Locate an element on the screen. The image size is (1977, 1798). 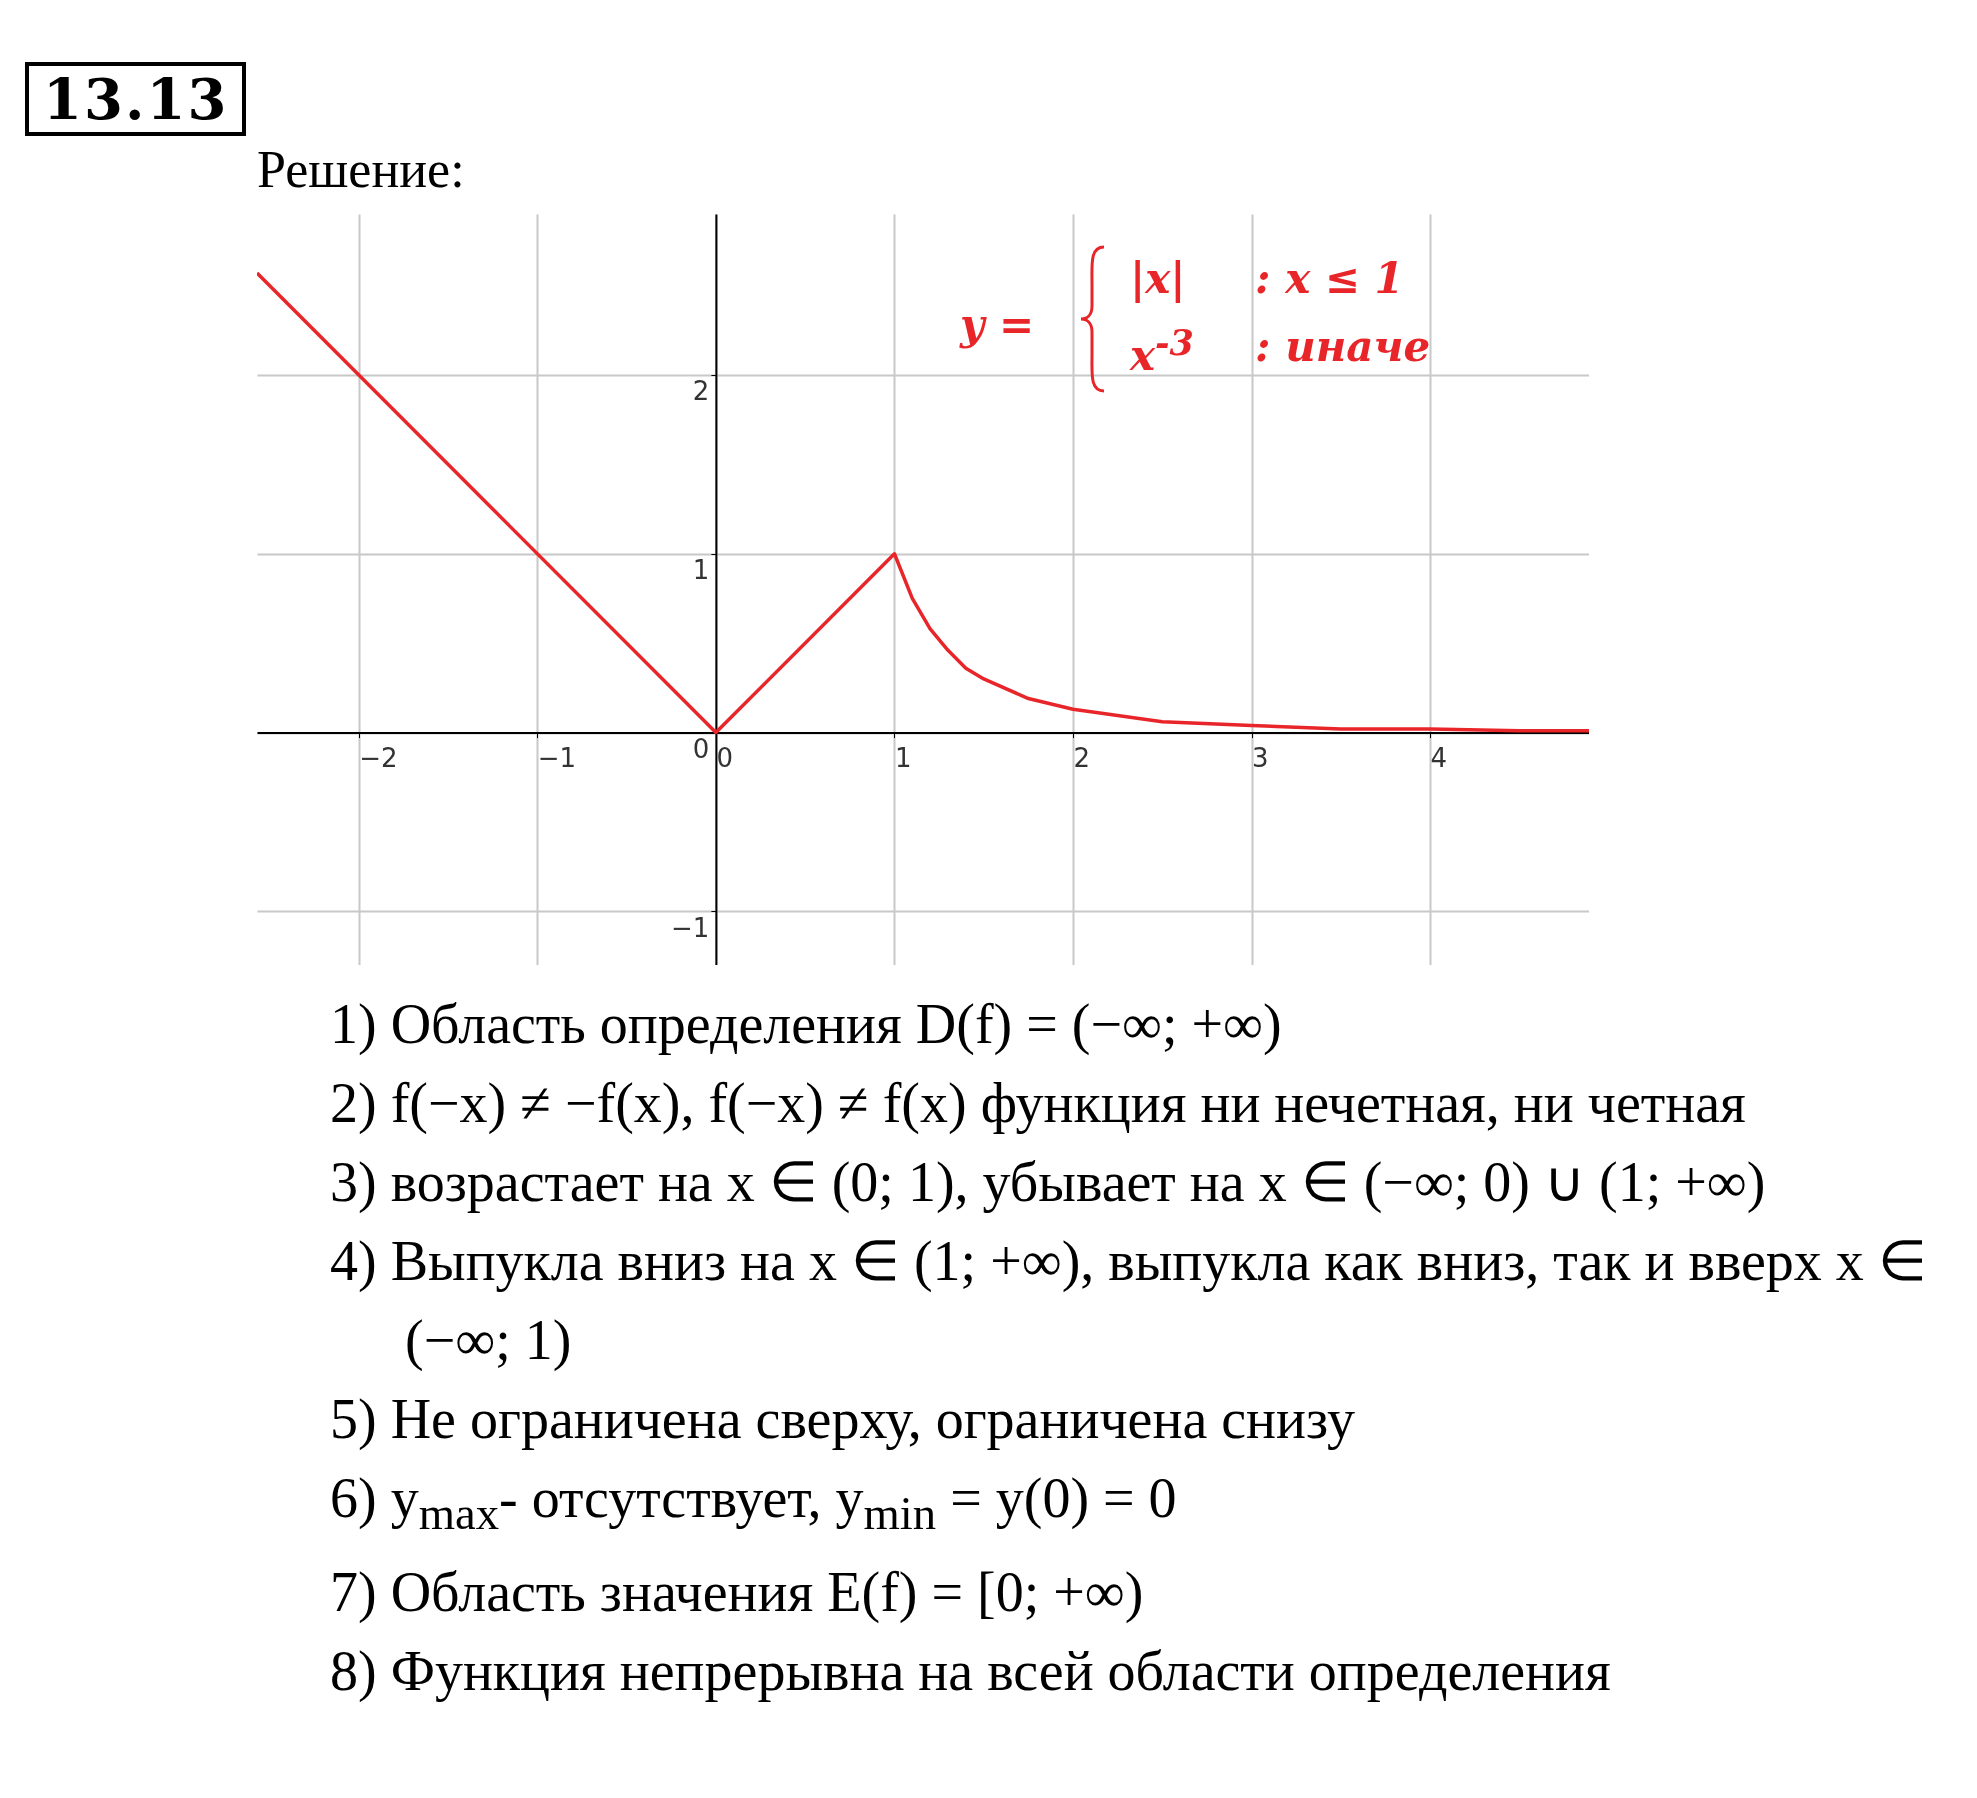
annotation: y = is located at coordinates (997, 324).